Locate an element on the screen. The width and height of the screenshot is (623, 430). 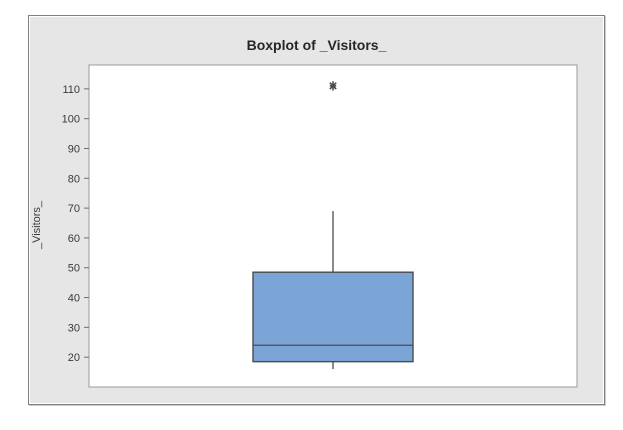
y-tick-label: 80 is located at coordinates (74, 179).